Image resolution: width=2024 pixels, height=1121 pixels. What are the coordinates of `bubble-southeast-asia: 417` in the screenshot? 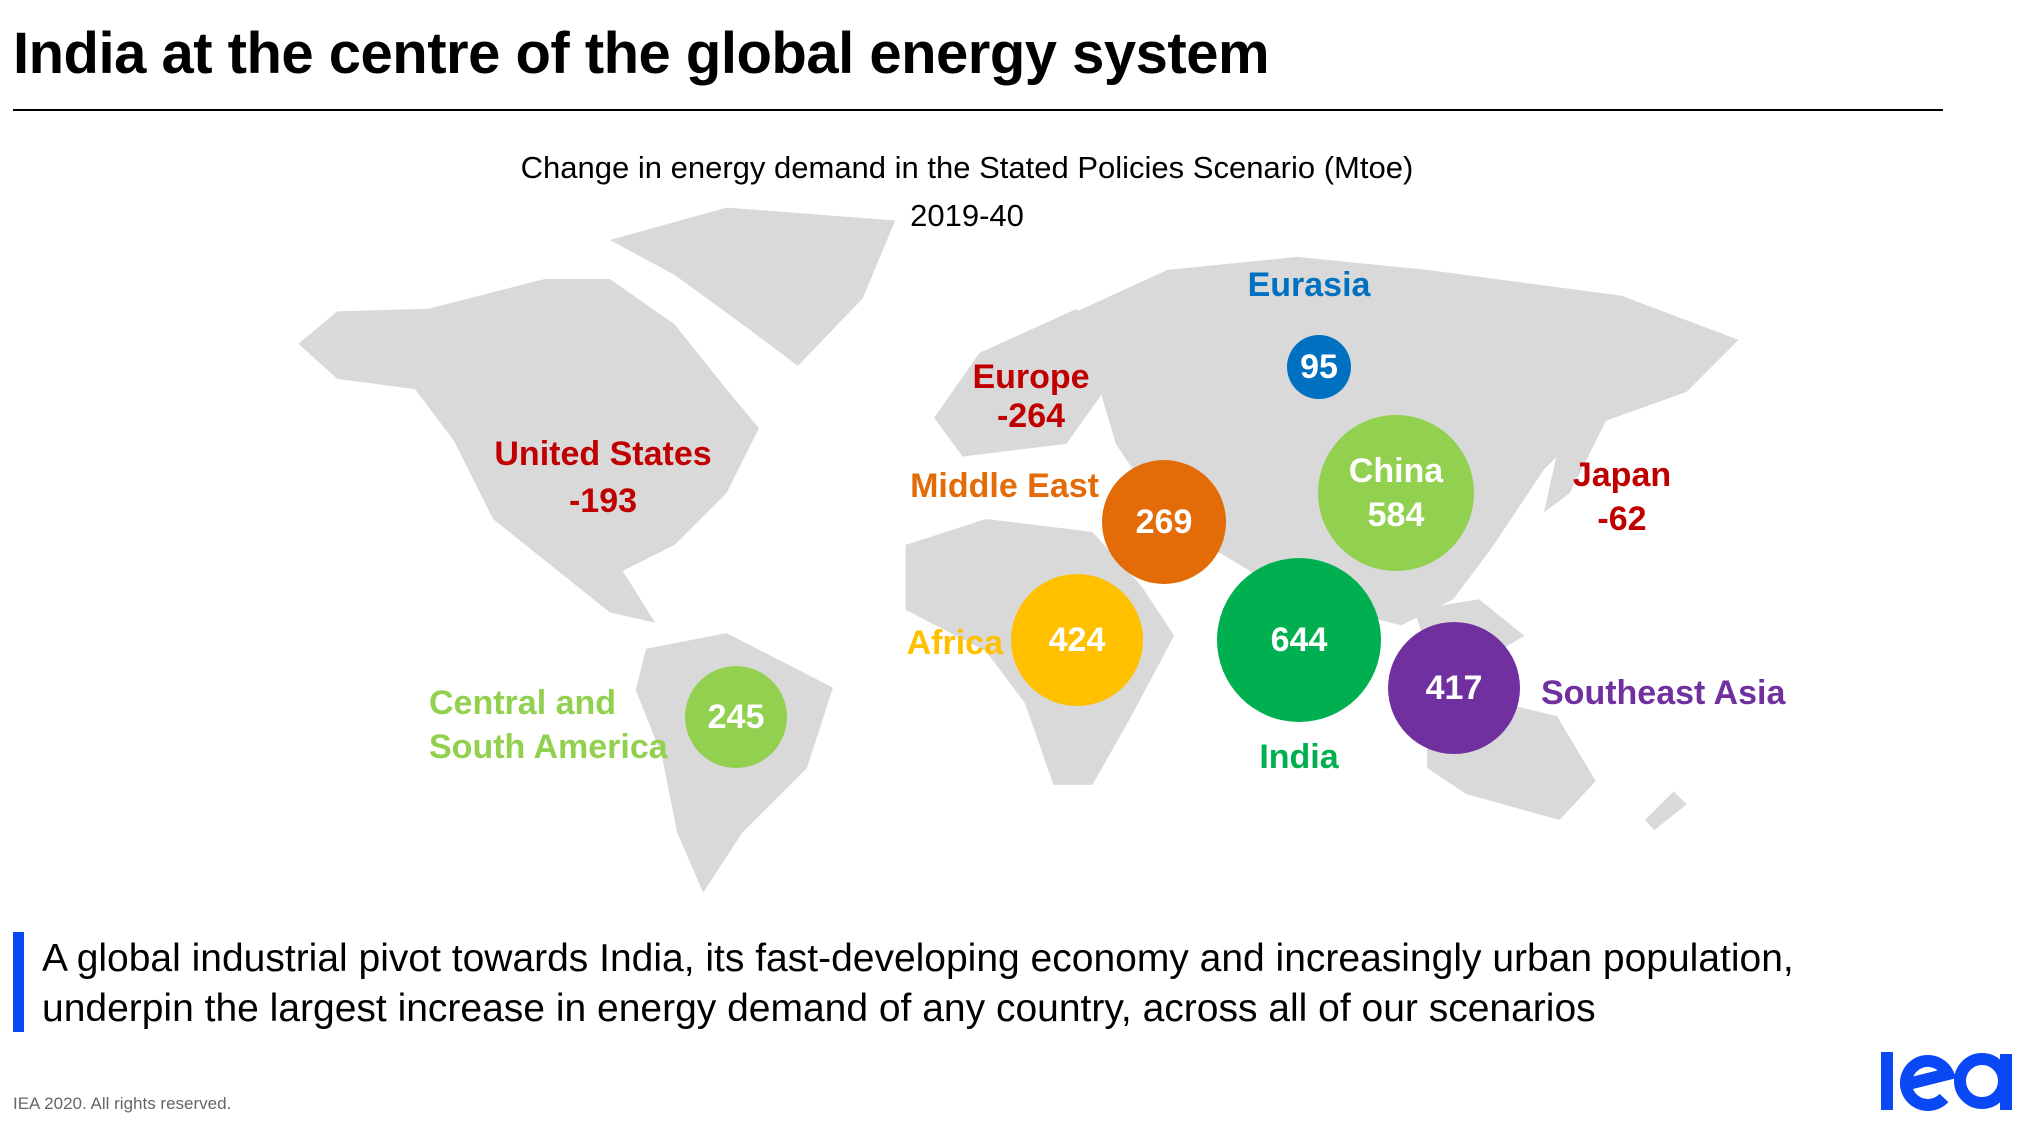 It's located at (1454, 688).